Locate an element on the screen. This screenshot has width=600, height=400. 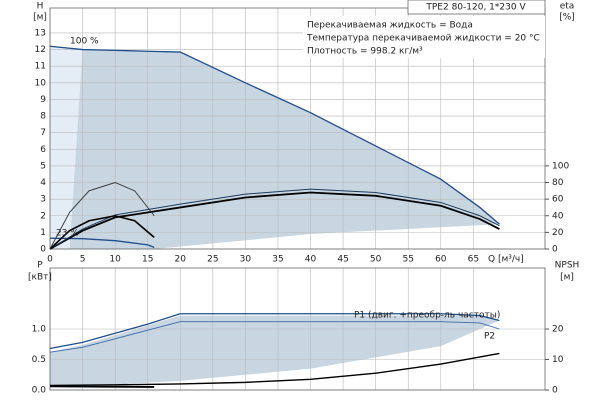
y-axis-unit: [кВт] is located at coordinates (40, 278).